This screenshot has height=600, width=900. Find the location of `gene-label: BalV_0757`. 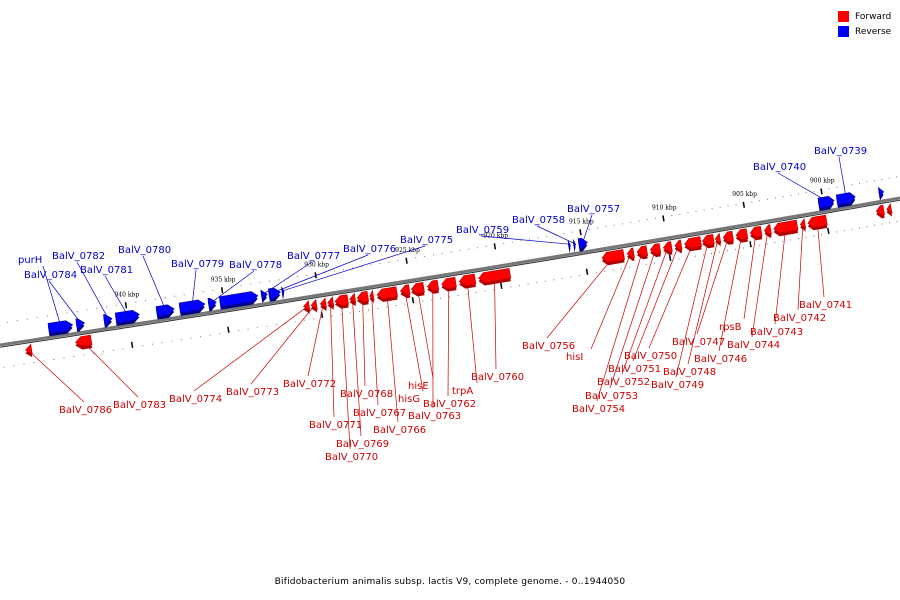

gene-label: BalV_0757 is located at coordinates (593, 209).